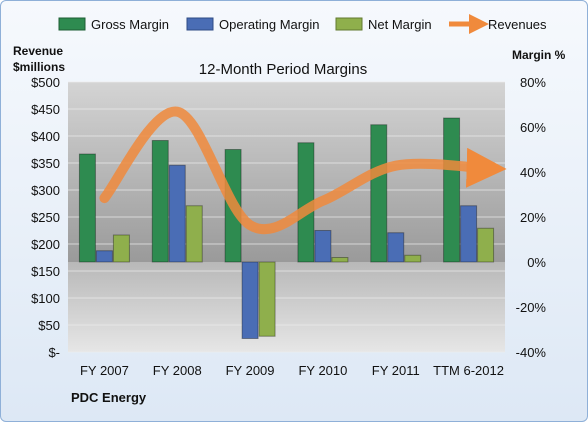  I want to click on legend-swatch-net-margin, so click(349, 24).